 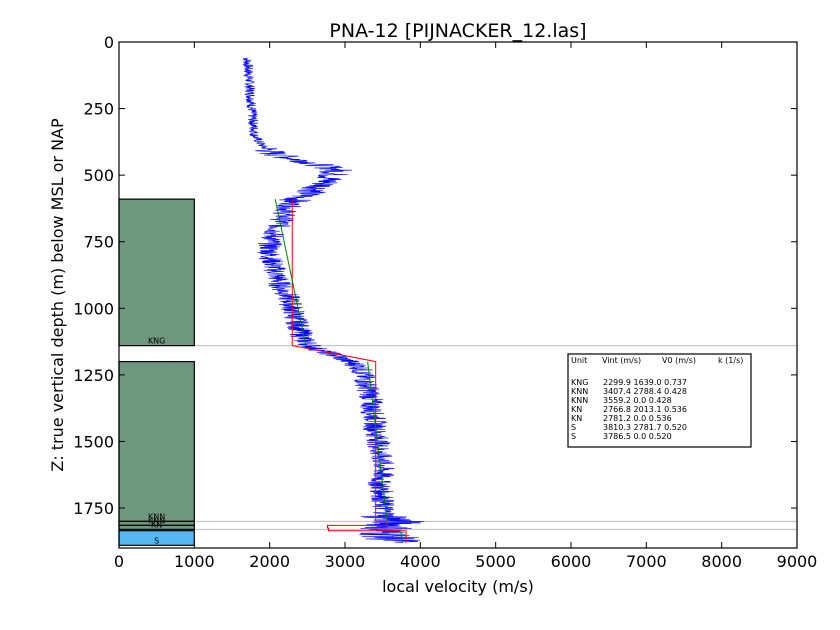 What do you see at coordinates (93, 375) in the screenshot?
I see `y-tick-label-5: 1250` at bounding box center [93, 375].